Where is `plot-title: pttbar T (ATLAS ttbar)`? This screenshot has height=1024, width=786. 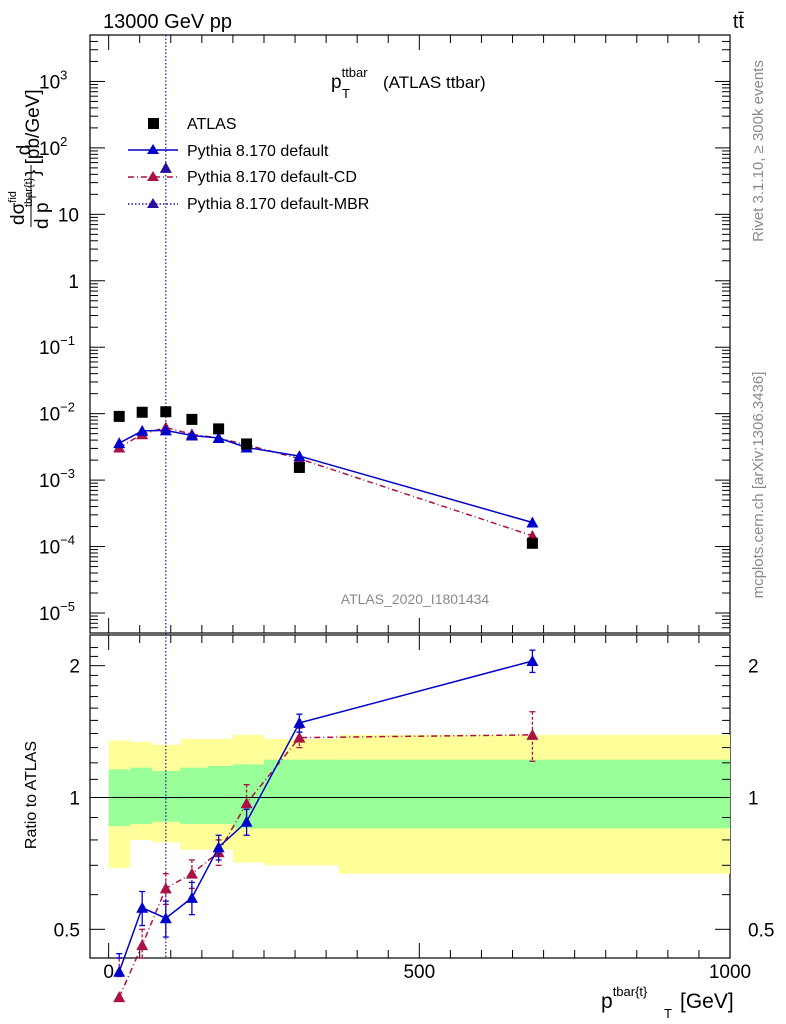
plot-title: pttbar T (ATLAS ttbar) is located at coordinates (408, 83).